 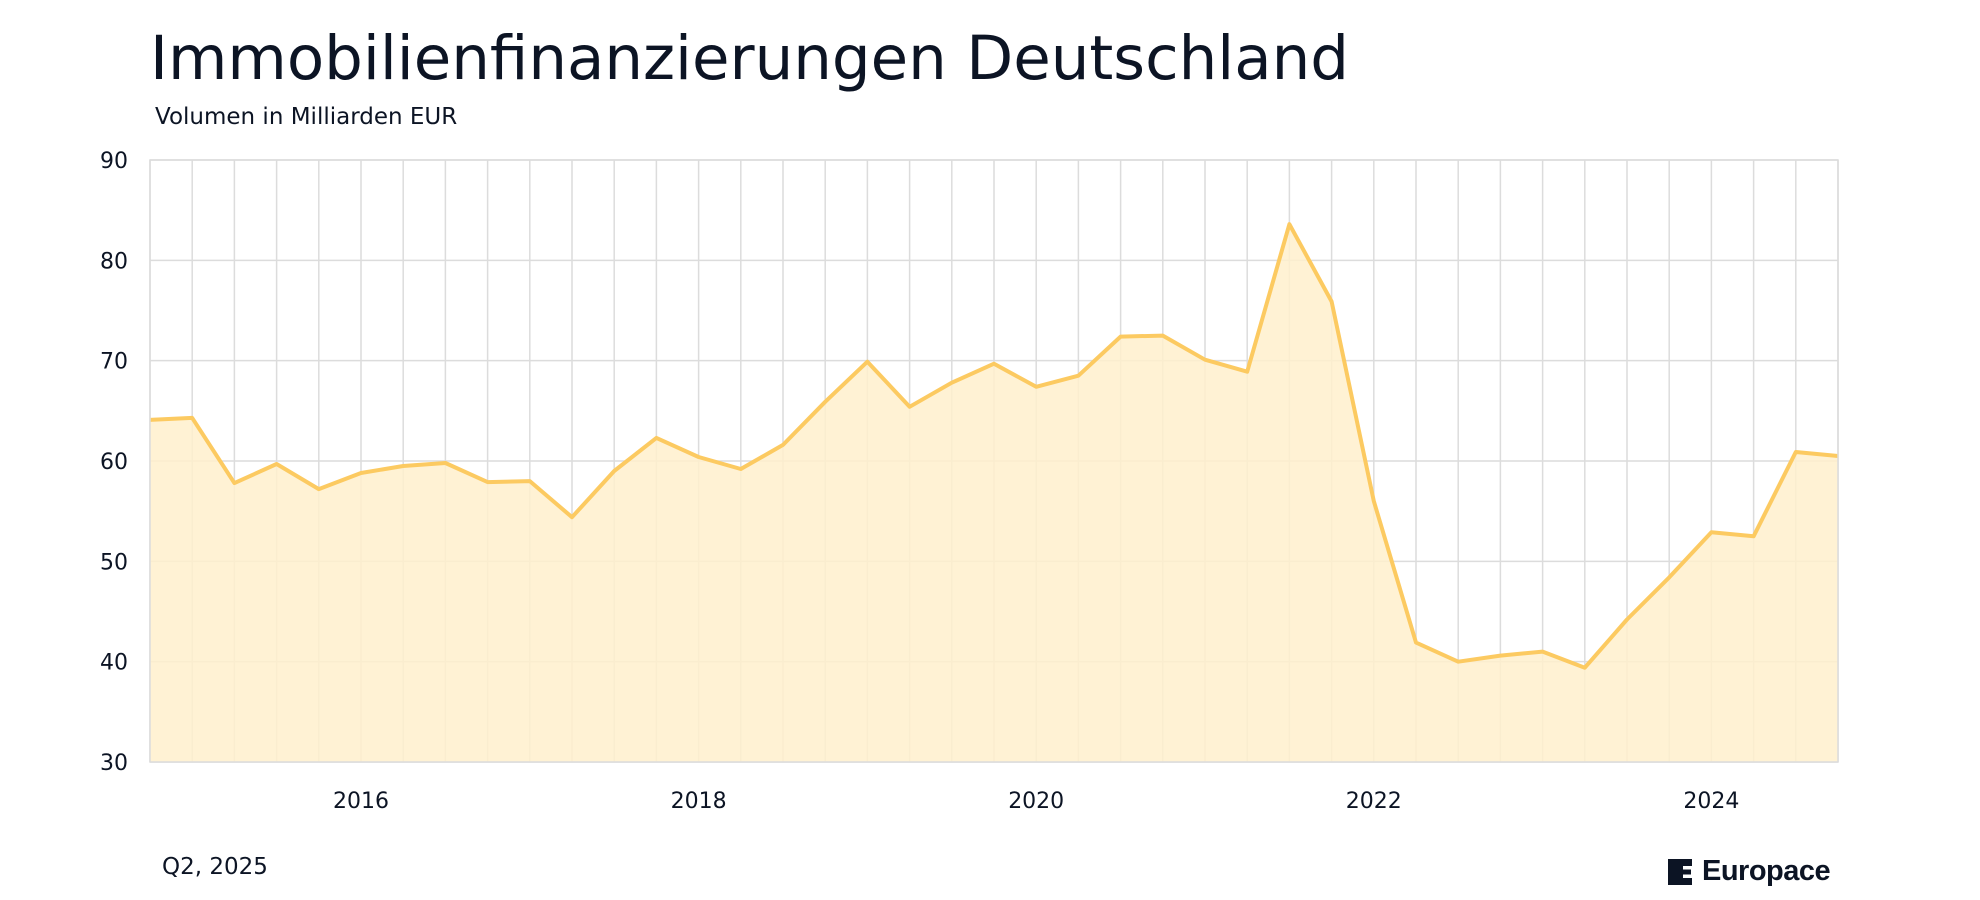 I want to click on brand-logo: Europace, so click(x=1749, y=871).